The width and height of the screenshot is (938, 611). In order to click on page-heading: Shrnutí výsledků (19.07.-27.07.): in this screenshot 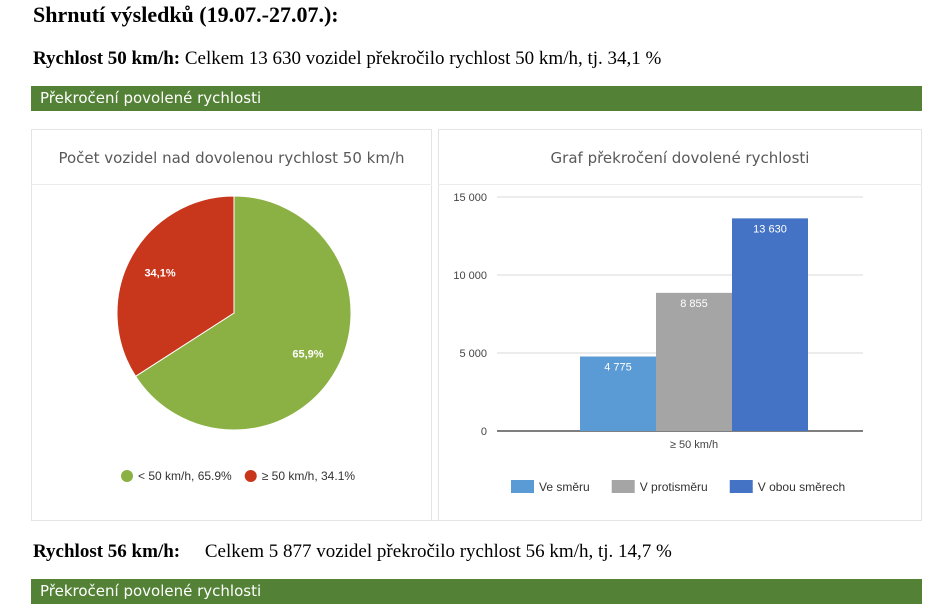, I will do `click(186, 14)`.